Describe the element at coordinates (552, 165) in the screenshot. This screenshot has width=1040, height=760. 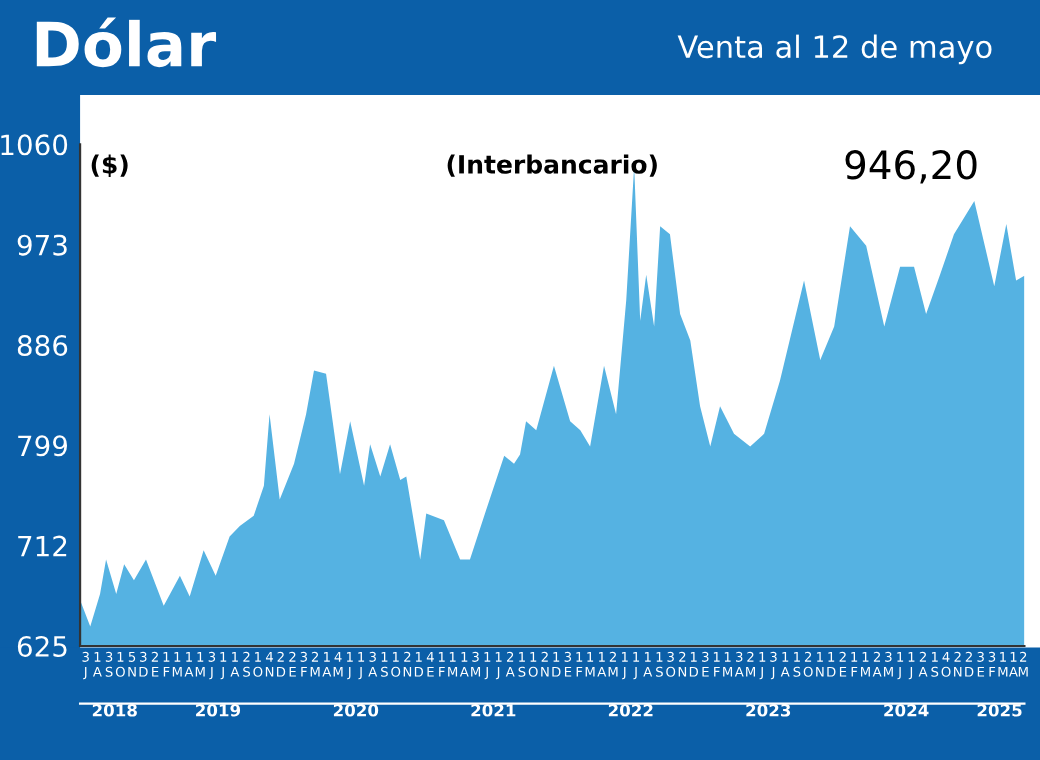
I see `annotation: (Interbancario)` at that location.